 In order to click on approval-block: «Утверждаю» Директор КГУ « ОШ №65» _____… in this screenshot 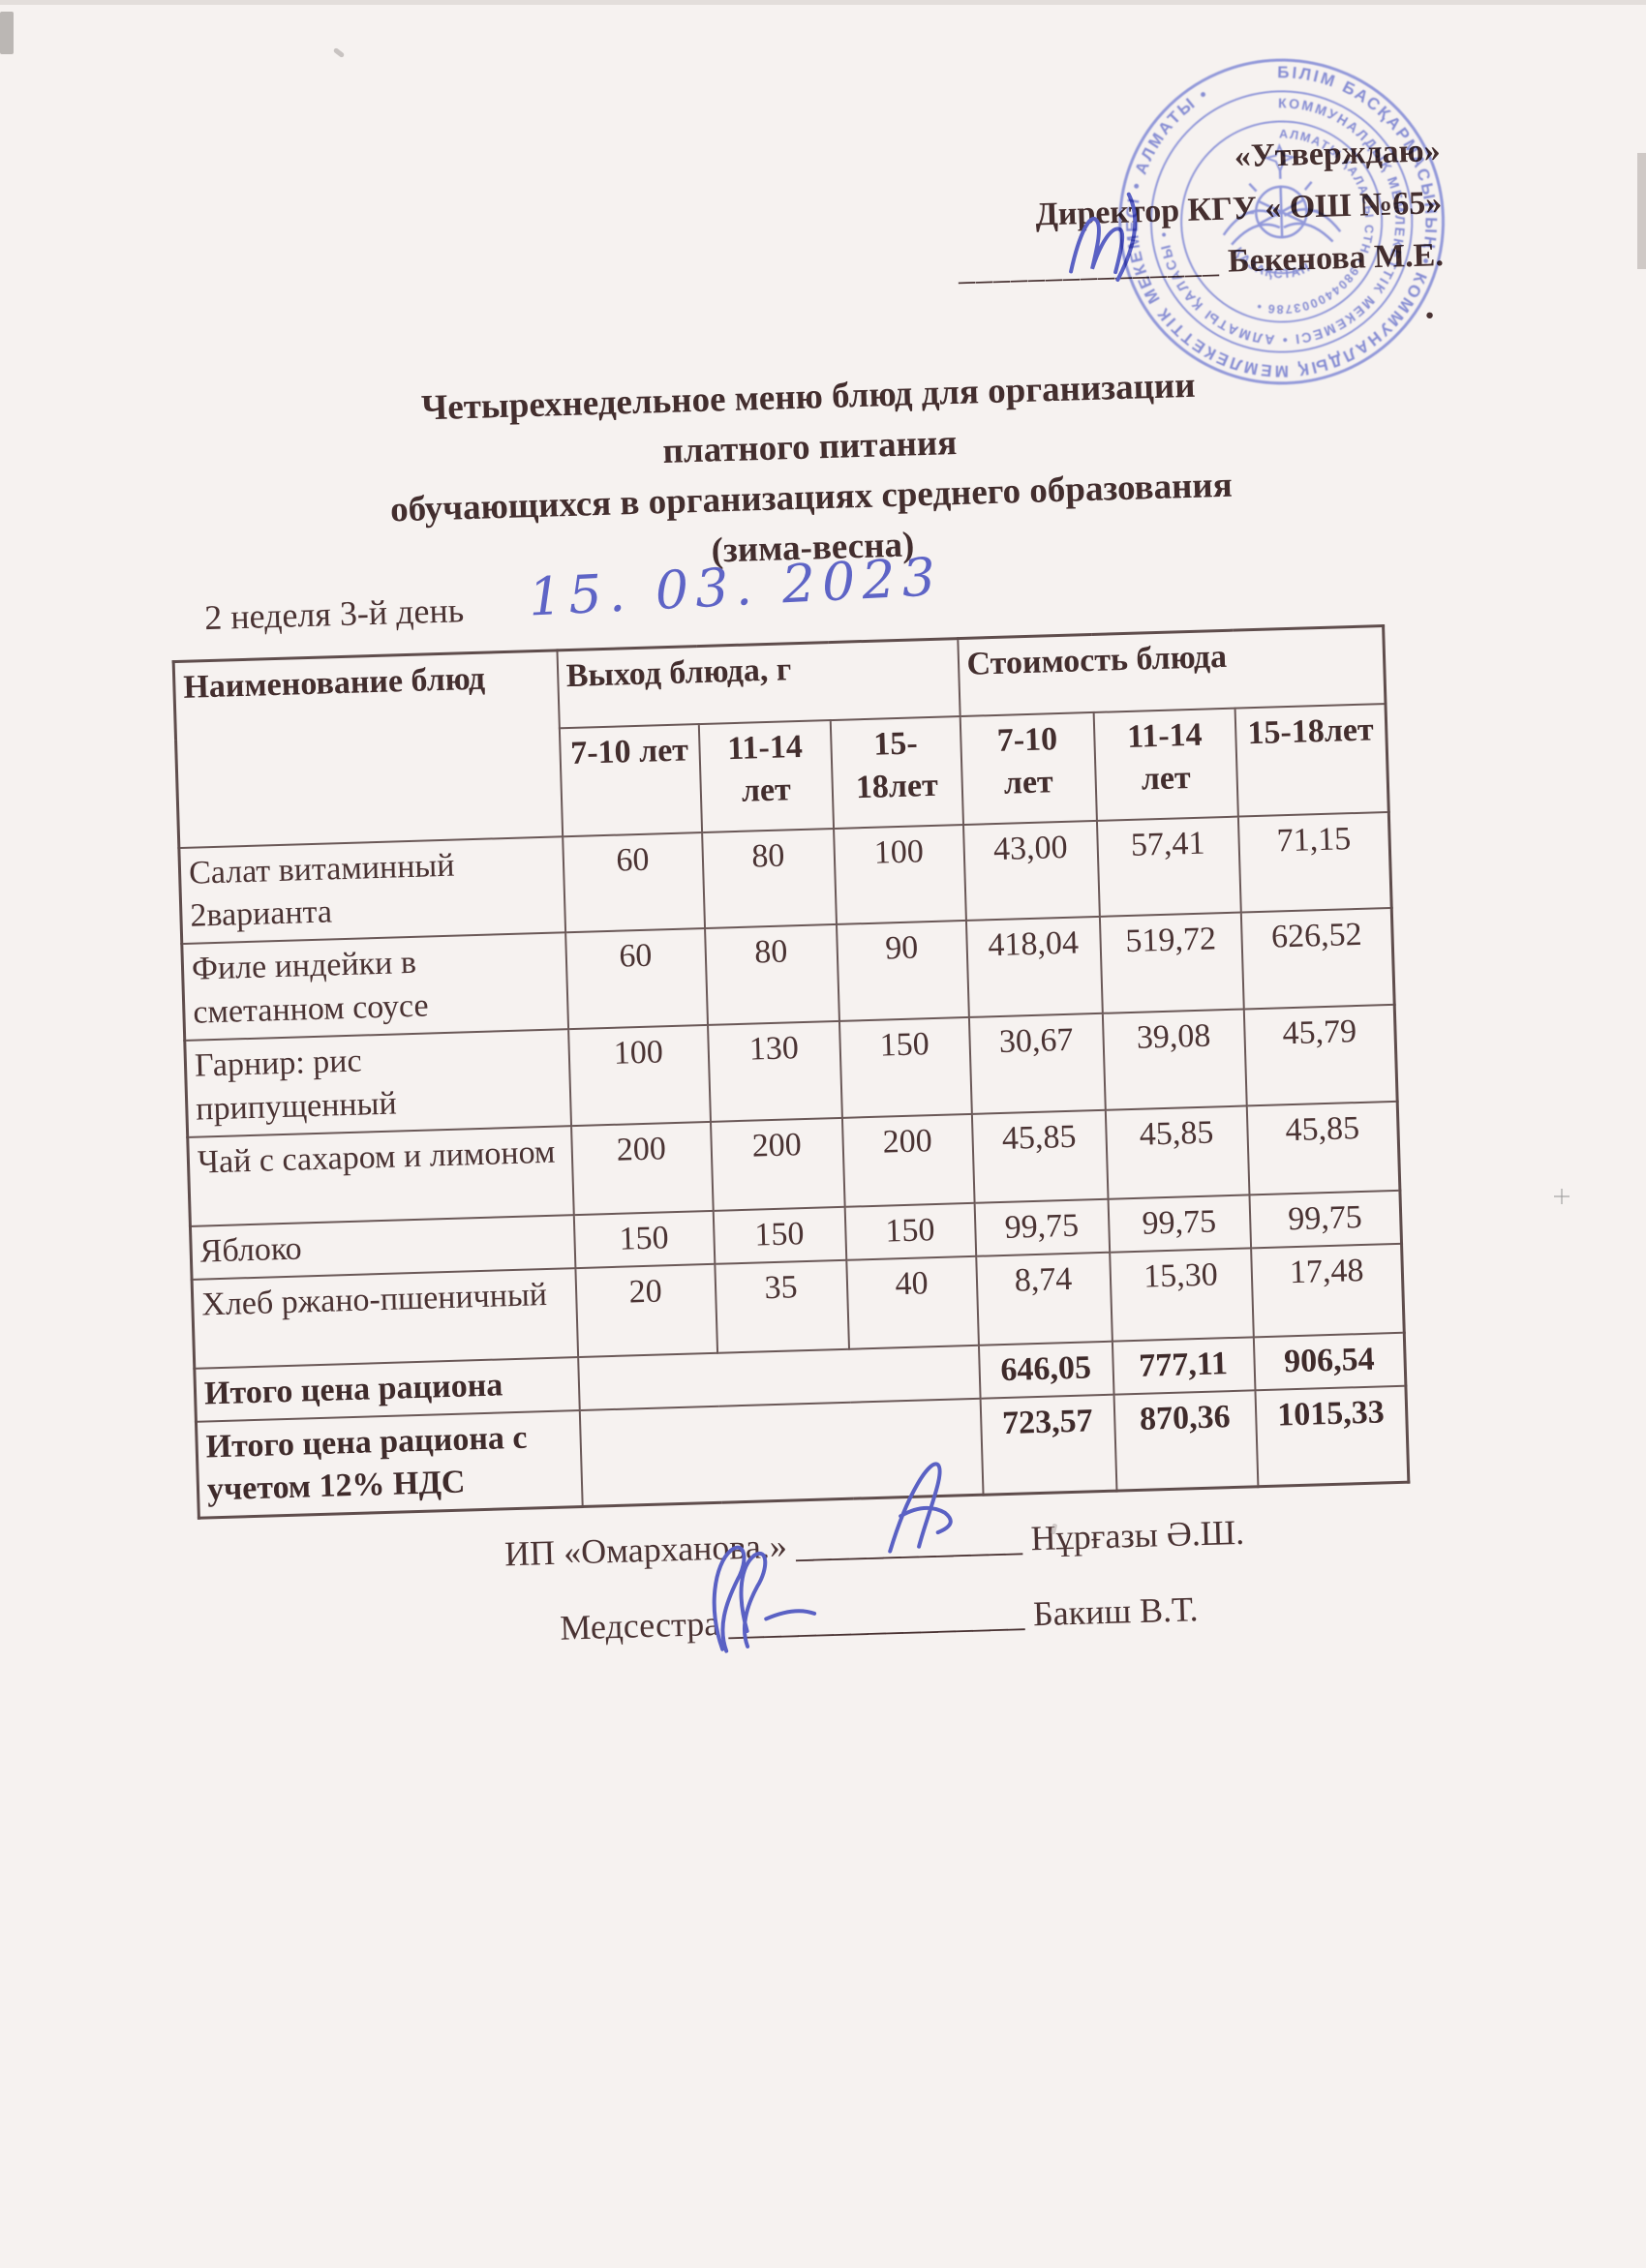, I will do `click(1200, 210)`.